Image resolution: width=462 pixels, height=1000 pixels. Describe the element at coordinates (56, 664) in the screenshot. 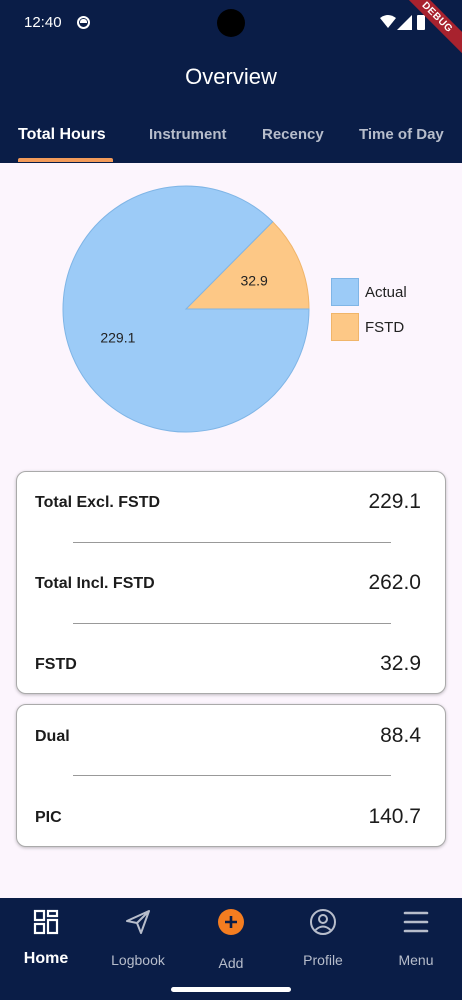

I see `row-label: FSTD` at that location.